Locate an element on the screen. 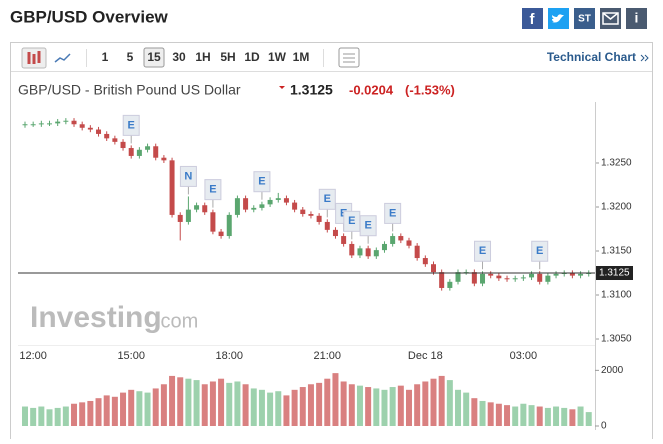  table-glyph is located at coordinates (349, 58).